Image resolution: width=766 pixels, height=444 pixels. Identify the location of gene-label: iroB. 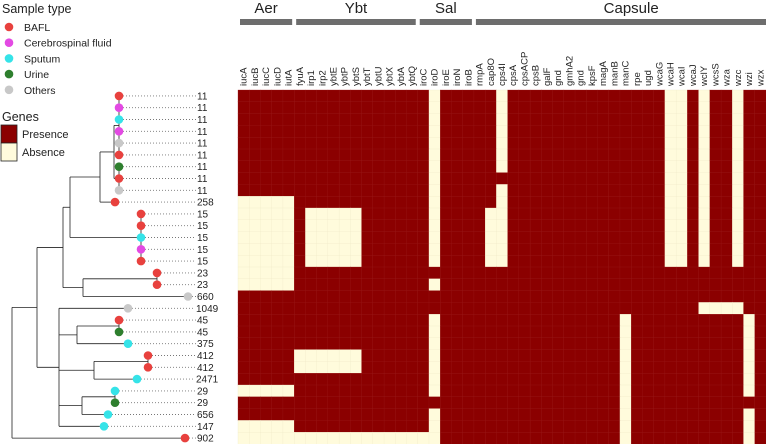
(468, 77).